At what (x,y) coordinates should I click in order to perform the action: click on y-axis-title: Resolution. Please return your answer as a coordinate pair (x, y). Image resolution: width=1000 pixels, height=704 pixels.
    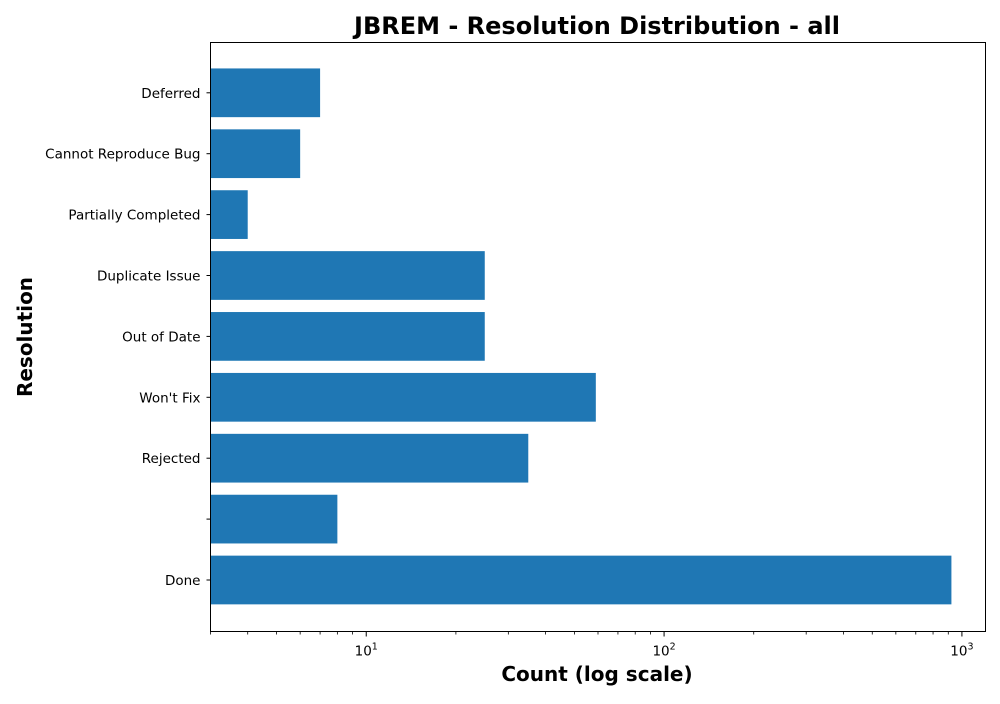
    Looking at the image, I should click on (25, 337).